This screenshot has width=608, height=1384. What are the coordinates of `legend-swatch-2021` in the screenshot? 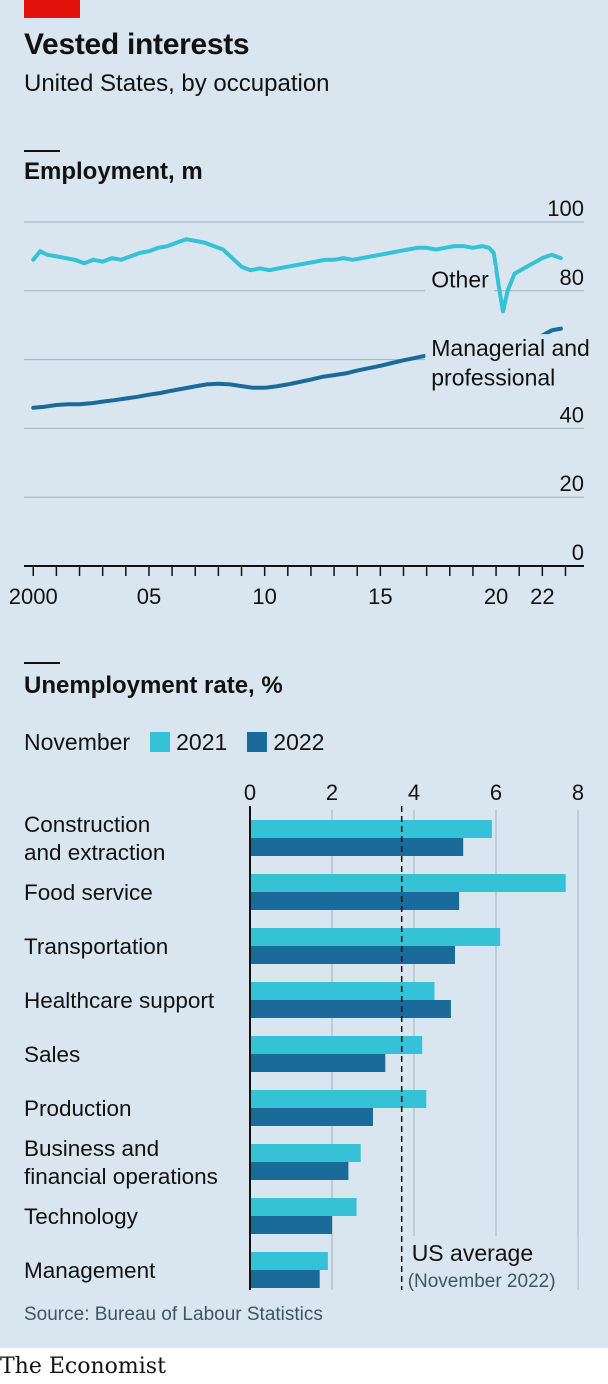 It's located at (160, 742).